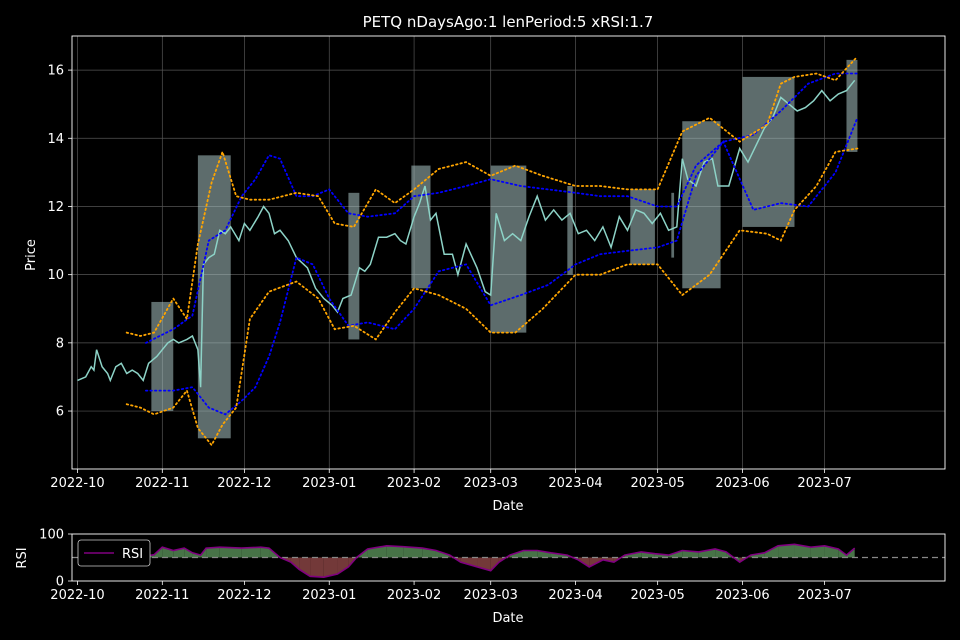 The image size is (960, 640). What do you see at coordinates (22, 557) in the screenshot?
I see `rsi-y-axis-label: RSI` at bounding box center [22, 557].